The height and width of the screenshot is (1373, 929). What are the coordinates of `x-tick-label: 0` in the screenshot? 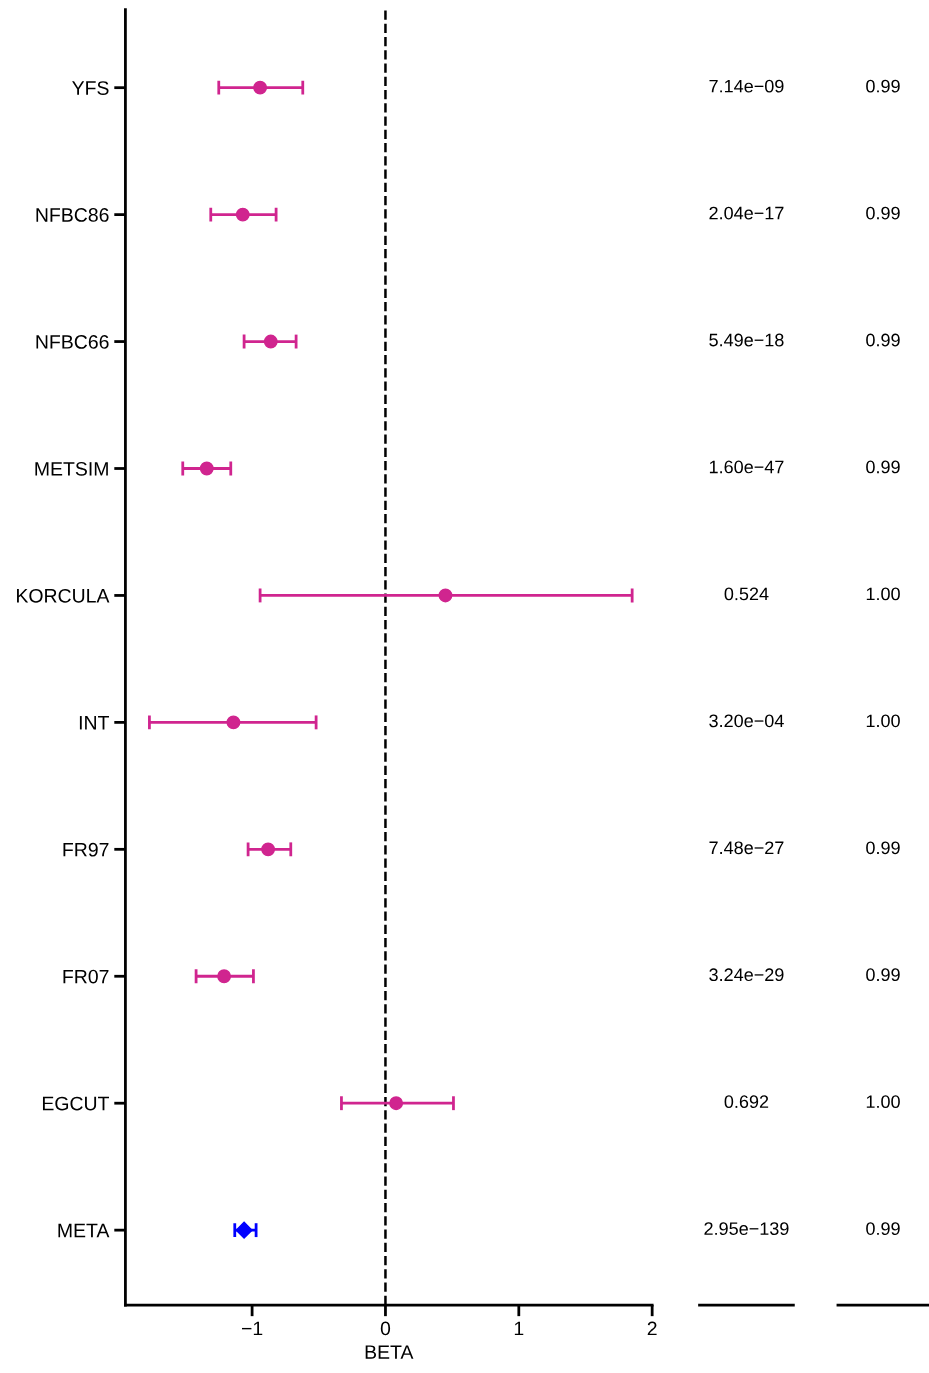 It's located at (385, 1328).